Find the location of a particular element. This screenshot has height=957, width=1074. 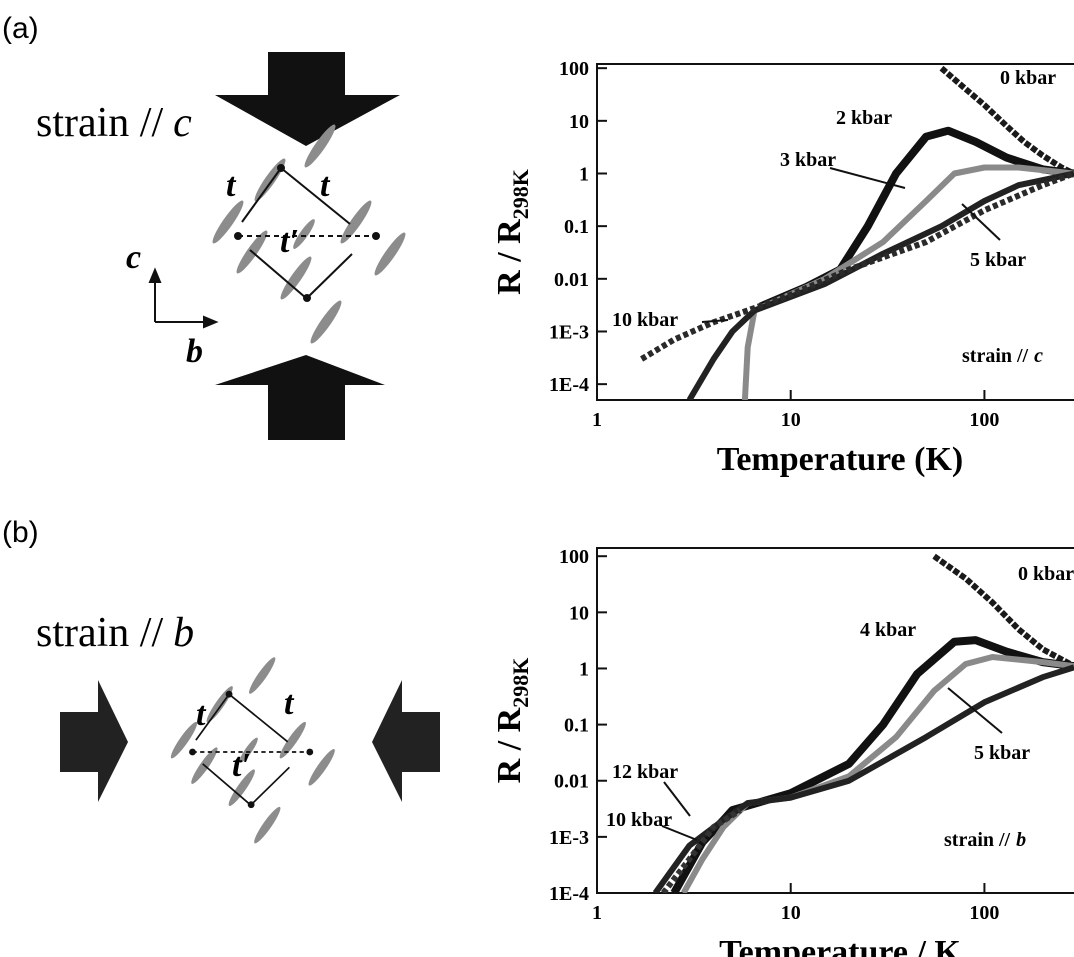

panel-label: (a) is located at coordinates (20, 28).